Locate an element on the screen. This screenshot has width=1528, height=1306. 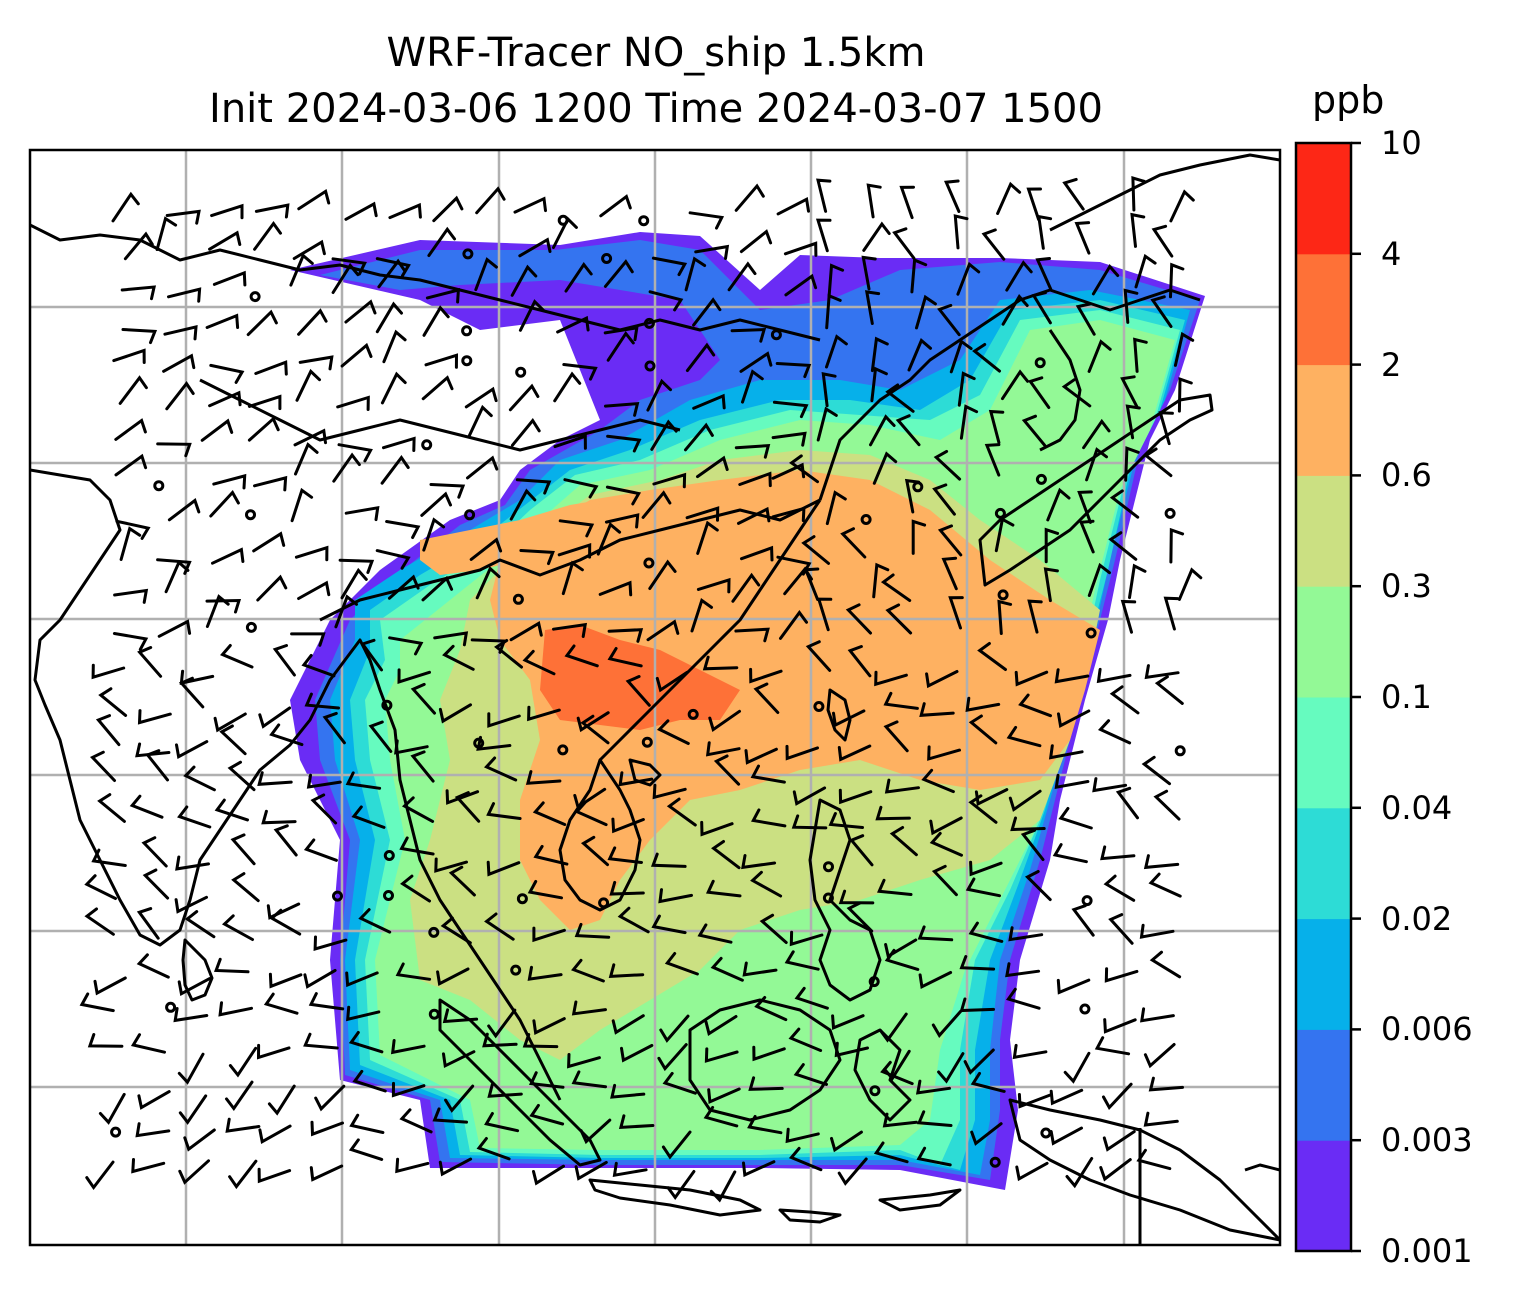
coastline-newguinea is located at coordinates (1144, 1170).